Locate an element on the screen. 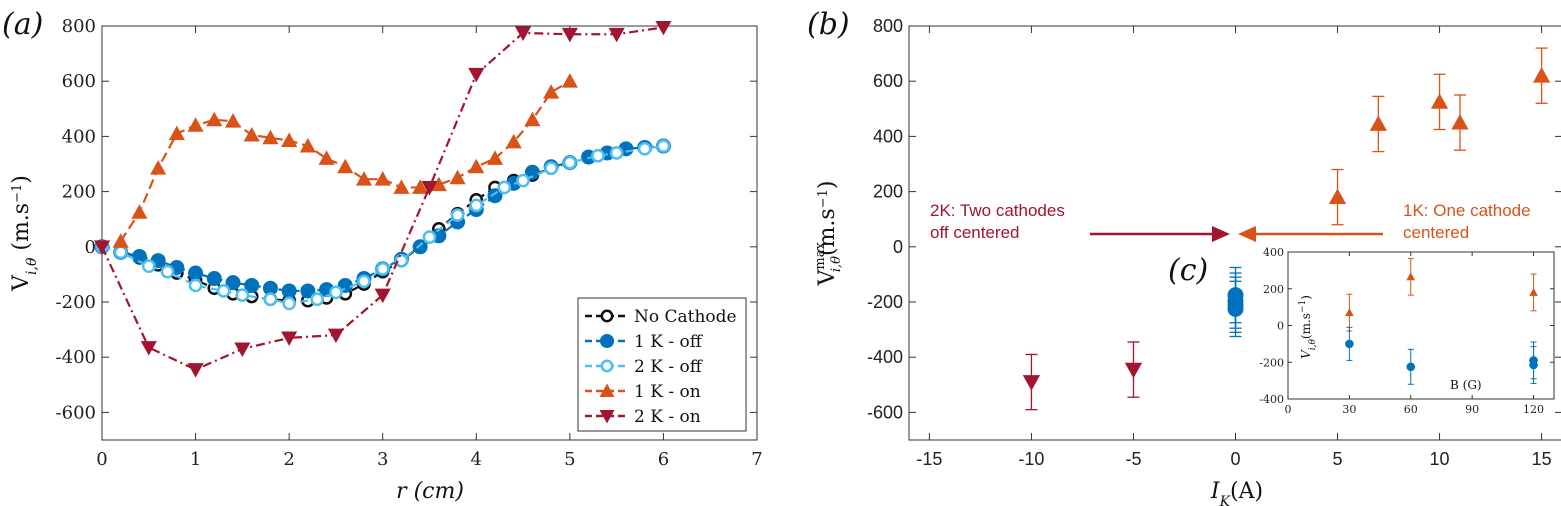 Image resolution: width=1561 pixels, height=506 pixels. series-off is located at coordinates (1235, 302).